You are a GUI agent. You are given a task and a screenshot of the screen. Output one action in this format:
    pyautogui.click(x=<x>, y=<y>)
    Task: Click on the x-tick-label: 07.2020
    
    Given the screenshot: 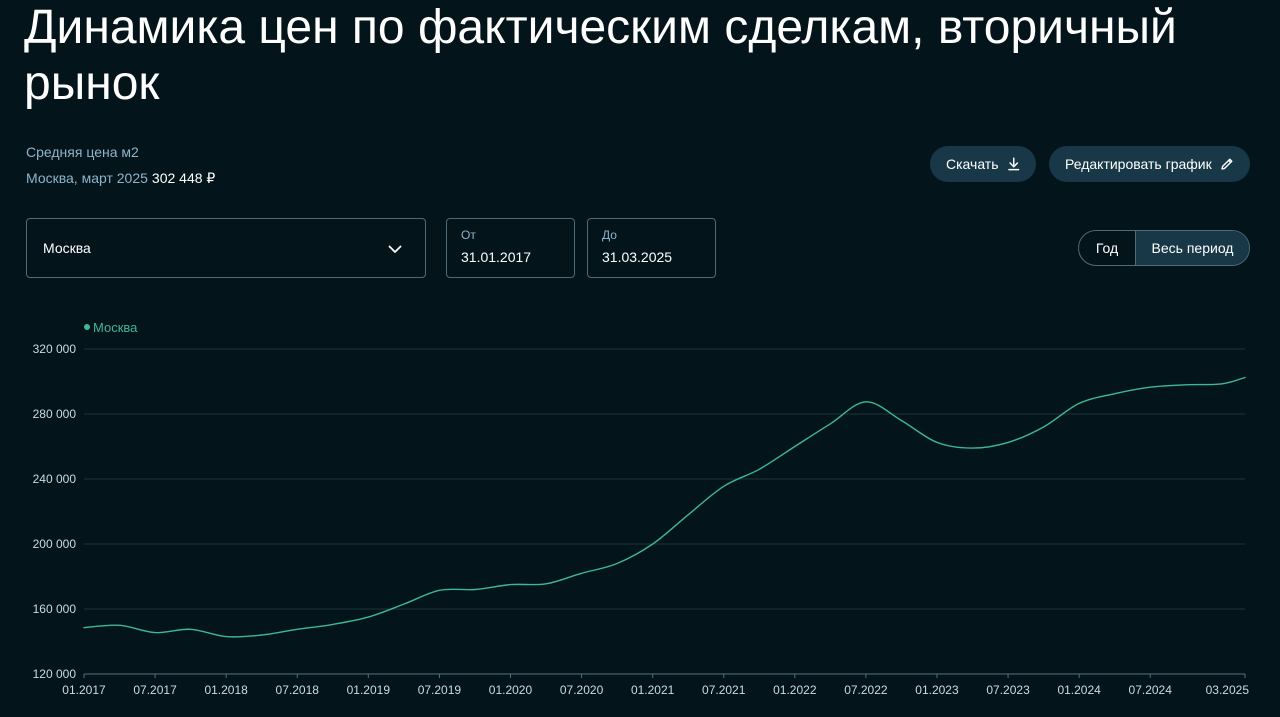 What is the action you would take?
    pyautogui.click(x=582, y=690)
    